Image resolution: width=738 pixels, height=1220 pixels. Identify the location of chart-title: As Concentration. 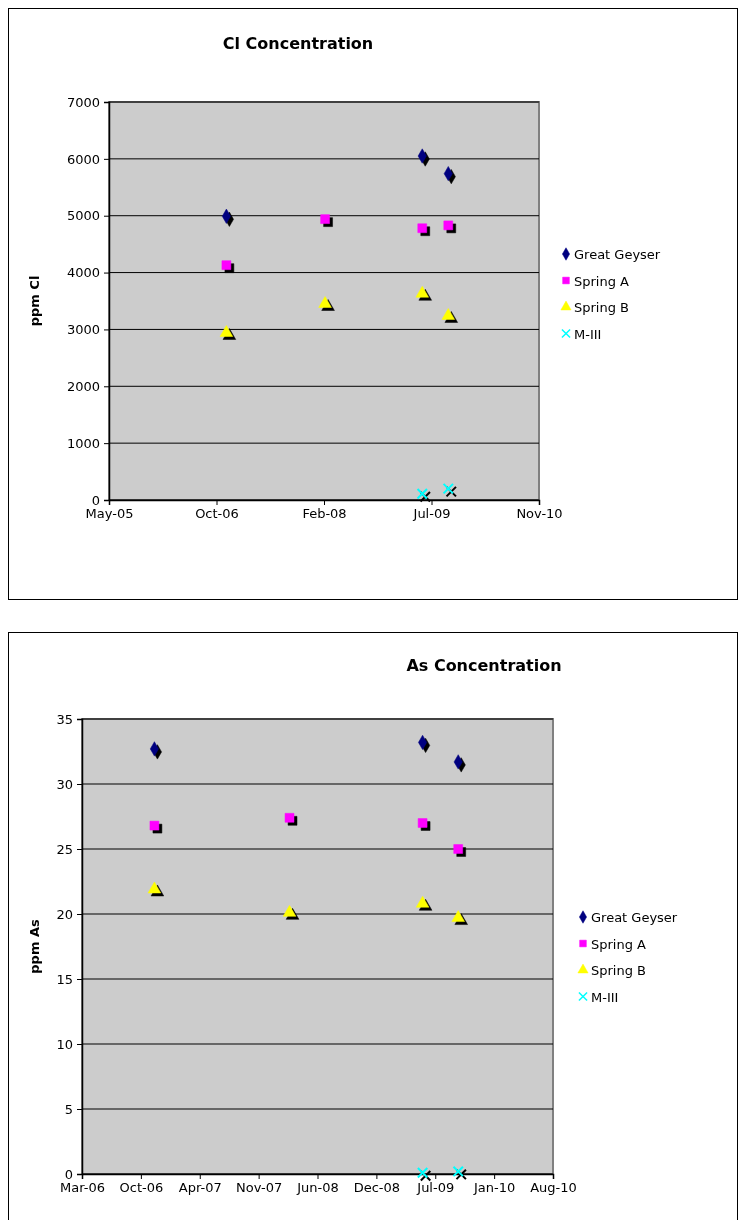
(484, 665).